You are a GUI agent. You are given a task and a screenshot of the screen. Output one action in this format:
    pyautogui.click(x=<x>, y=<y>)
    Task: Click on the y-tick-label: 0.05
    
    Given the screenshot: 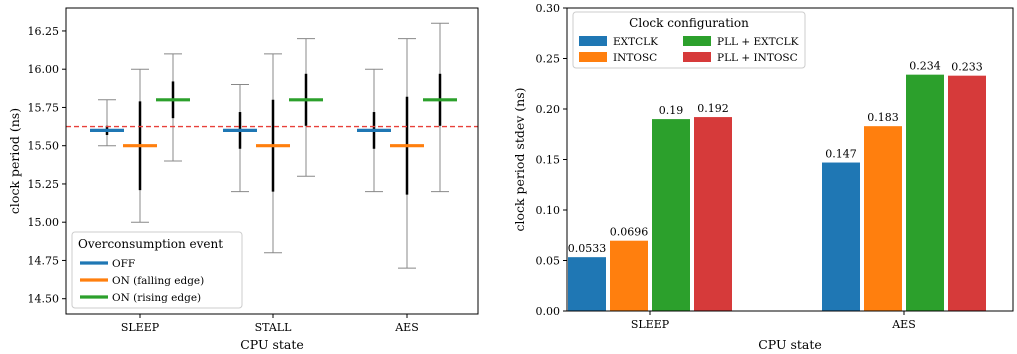 What is the action you would take?
    pyautogui.click(x=548, y=261)
    